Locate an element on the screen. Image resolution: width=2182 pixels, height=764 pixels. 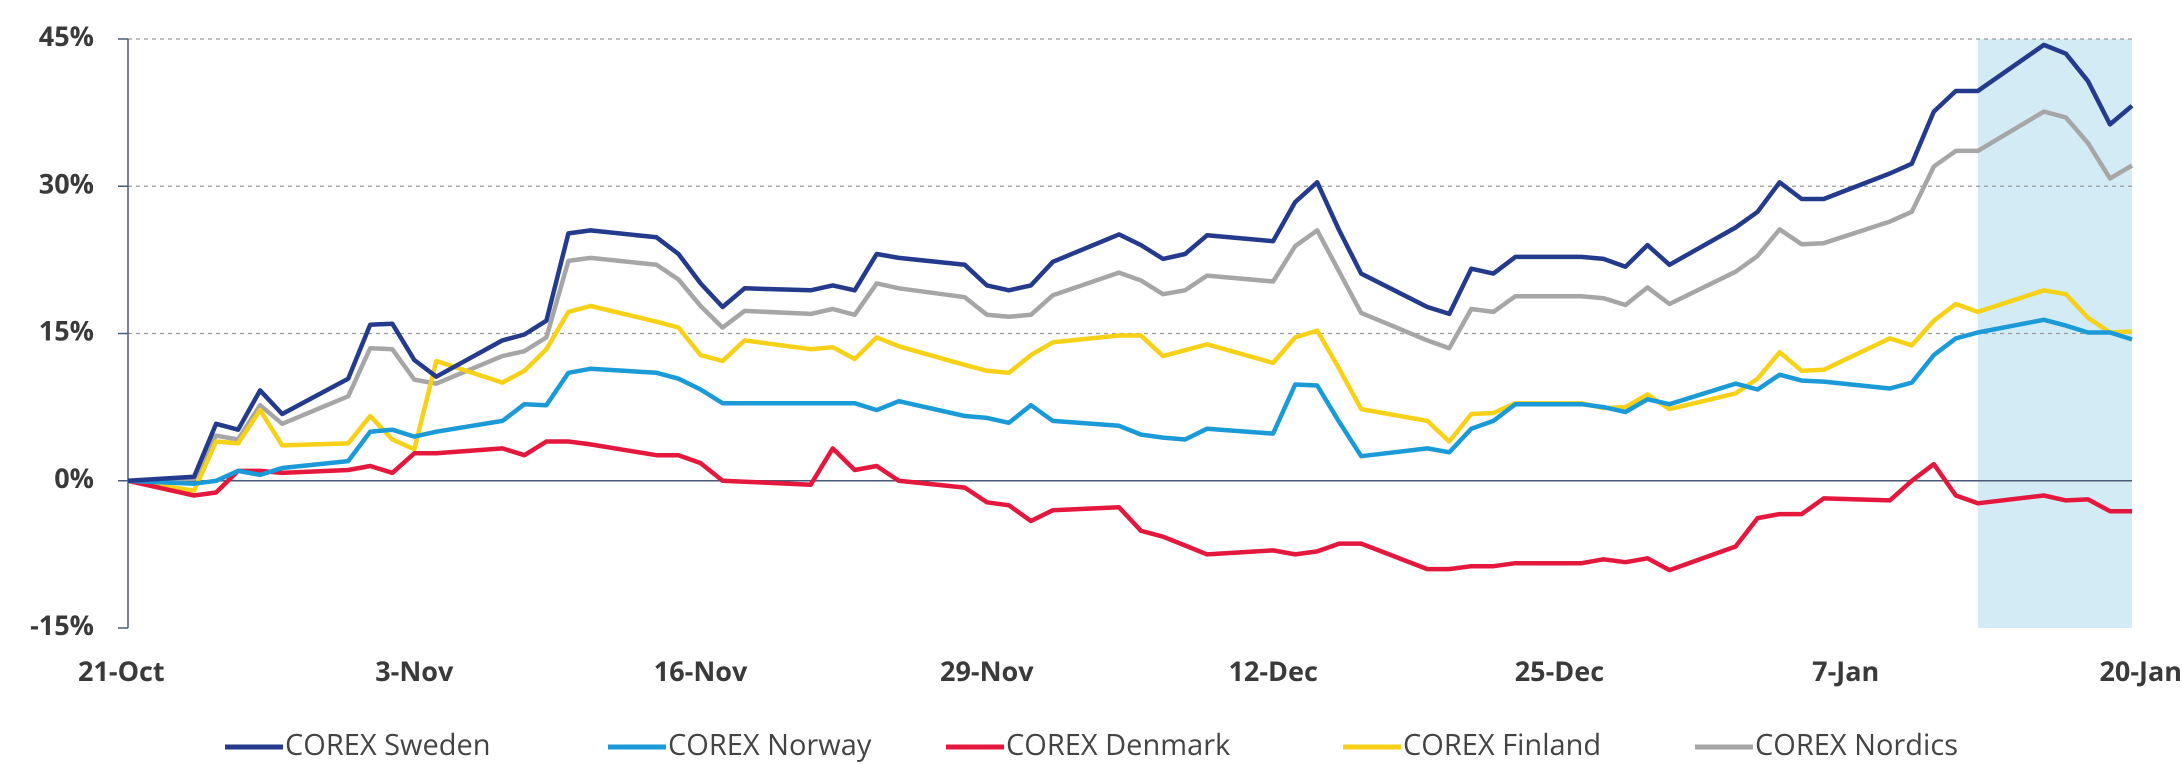
x-tick-label: 25-Dec is located at coordinates (1560, 670).